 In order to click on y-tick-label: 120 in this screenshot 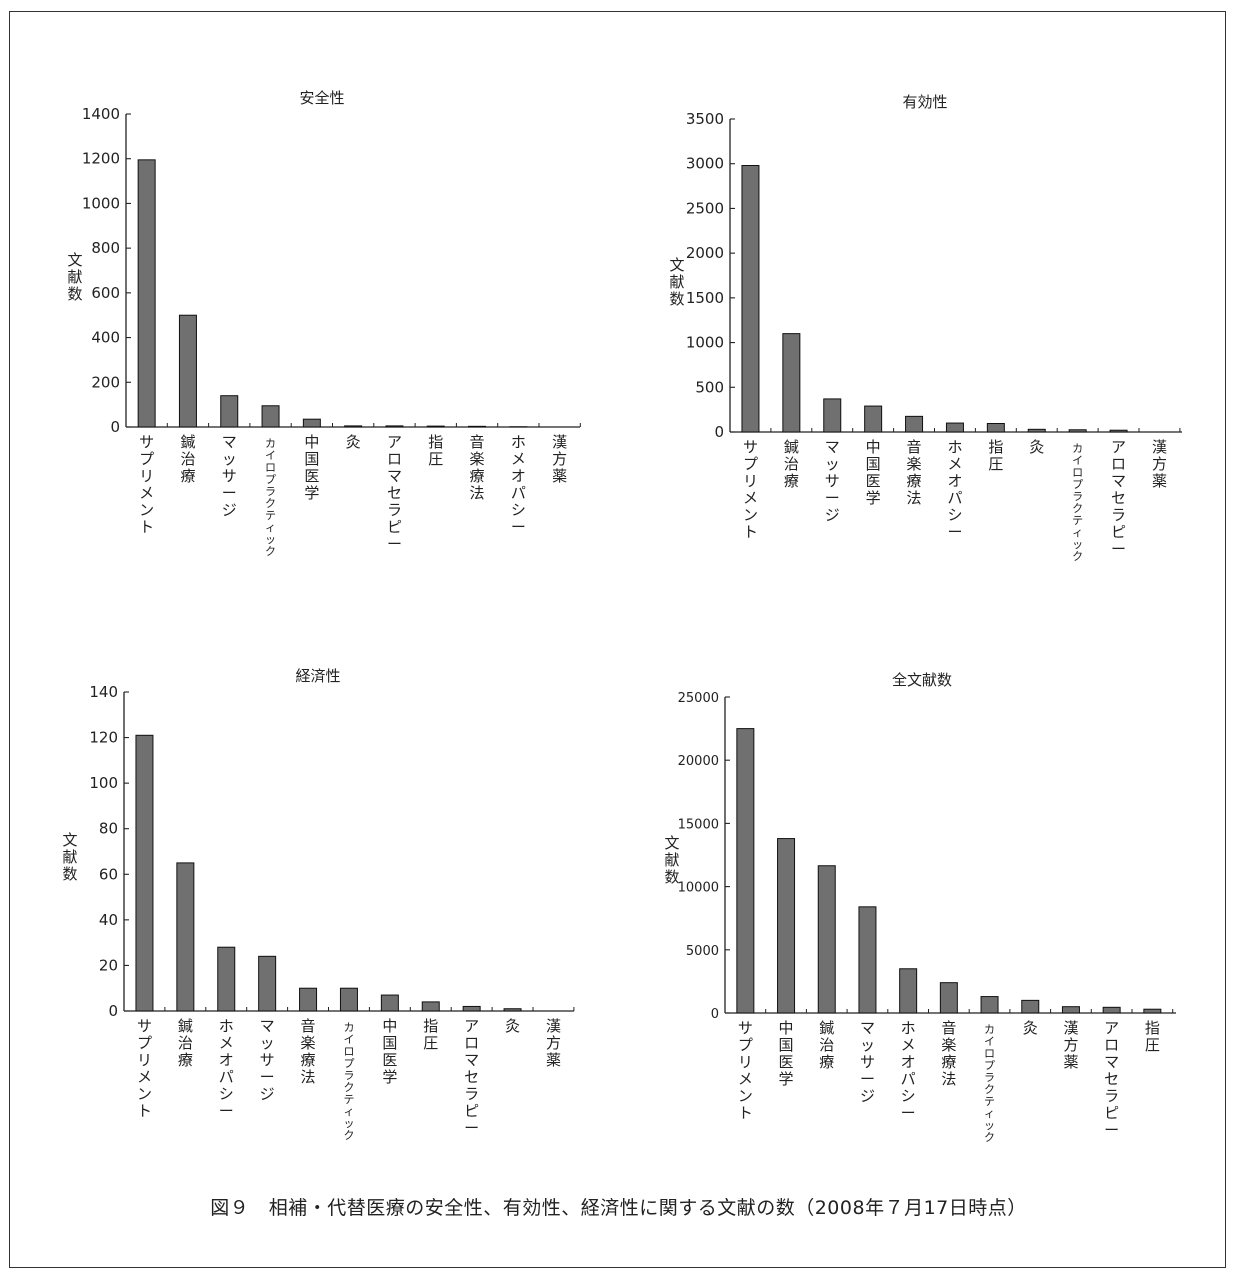, I will do `click(103, 738)`.